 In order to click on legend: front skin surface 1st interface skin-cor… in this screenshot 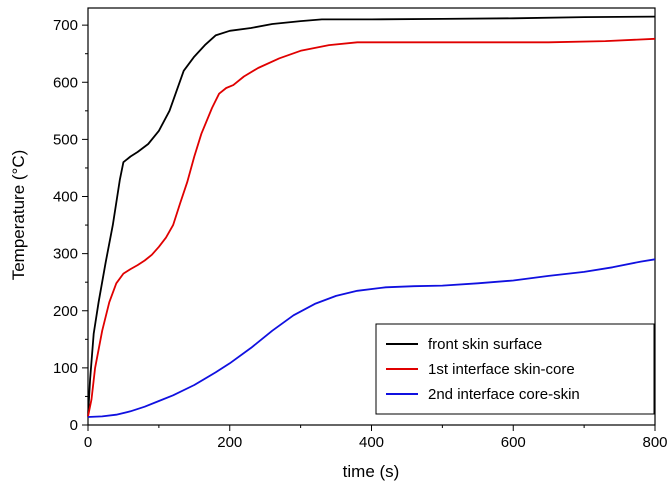, I will do `click(515, 369)`.